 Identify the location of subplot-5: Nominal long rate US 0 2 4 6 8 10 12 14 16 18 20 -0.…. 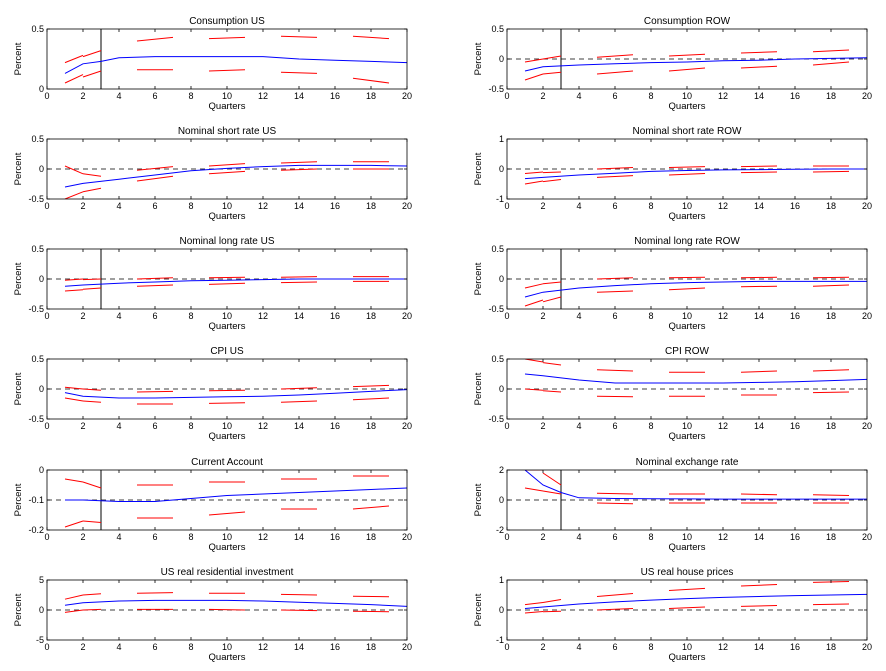
(212, 284).